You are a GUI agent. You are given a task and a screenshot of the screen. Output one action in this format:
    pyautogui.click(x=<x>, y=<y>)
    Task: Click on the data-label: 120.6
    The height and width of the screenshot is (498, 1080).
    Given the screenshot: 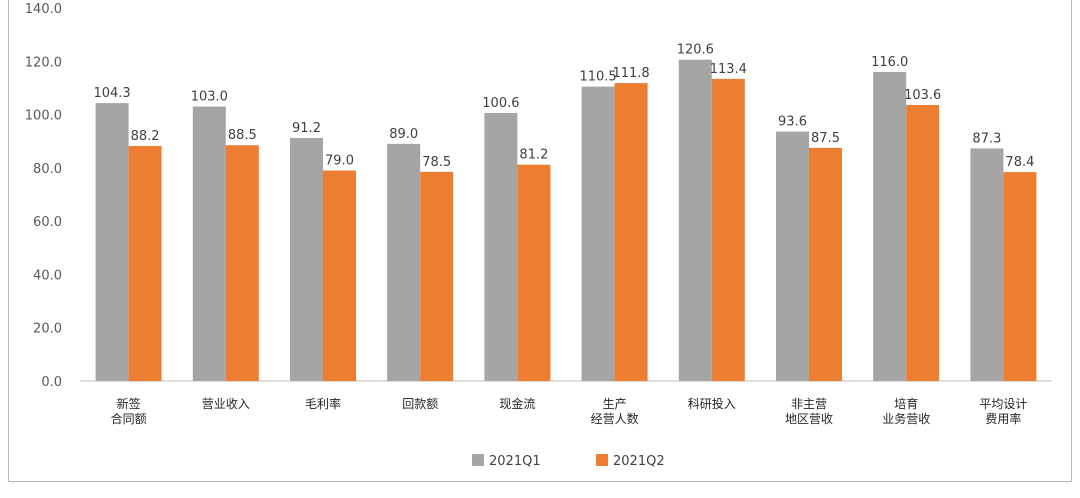 What is the action you would take?
    pyautogui.click(x=695, y=50)
    